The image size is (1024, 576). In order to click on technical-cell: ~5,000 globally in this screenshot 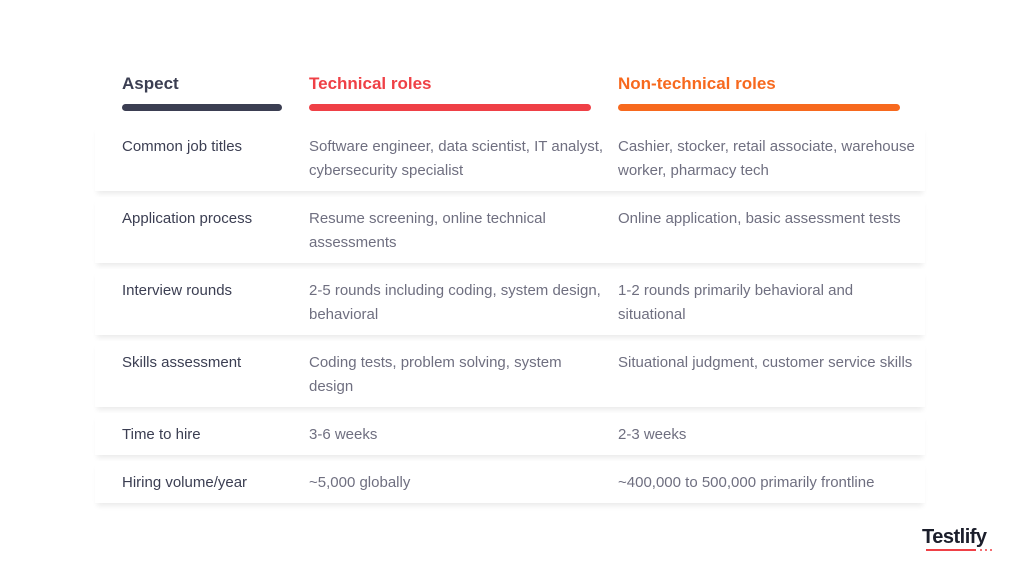, I will do `click(360, 482)`.